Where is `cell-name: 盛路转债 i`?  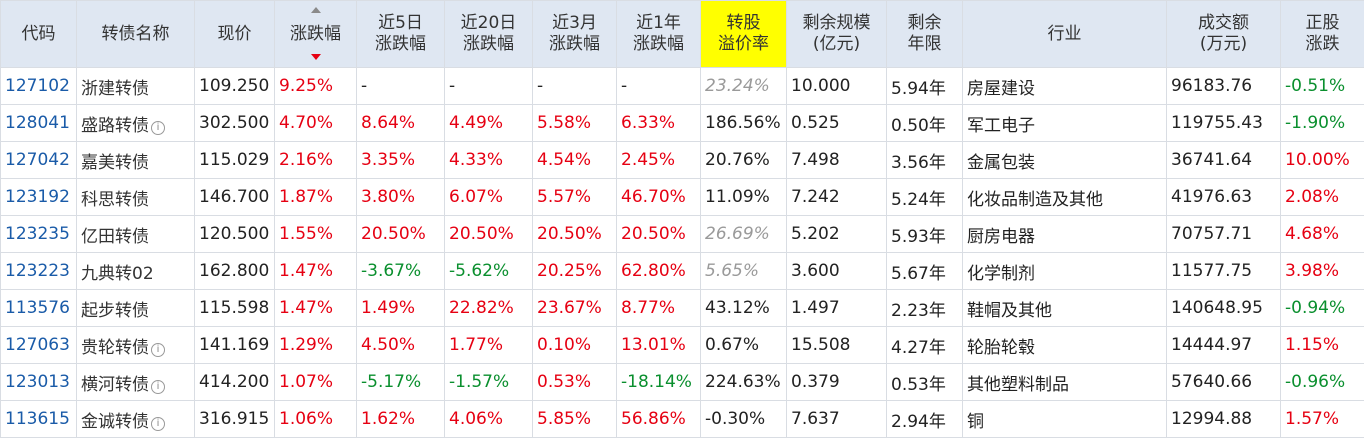 cell-name: 盛路转债 i is located at coordinates (135, 123).